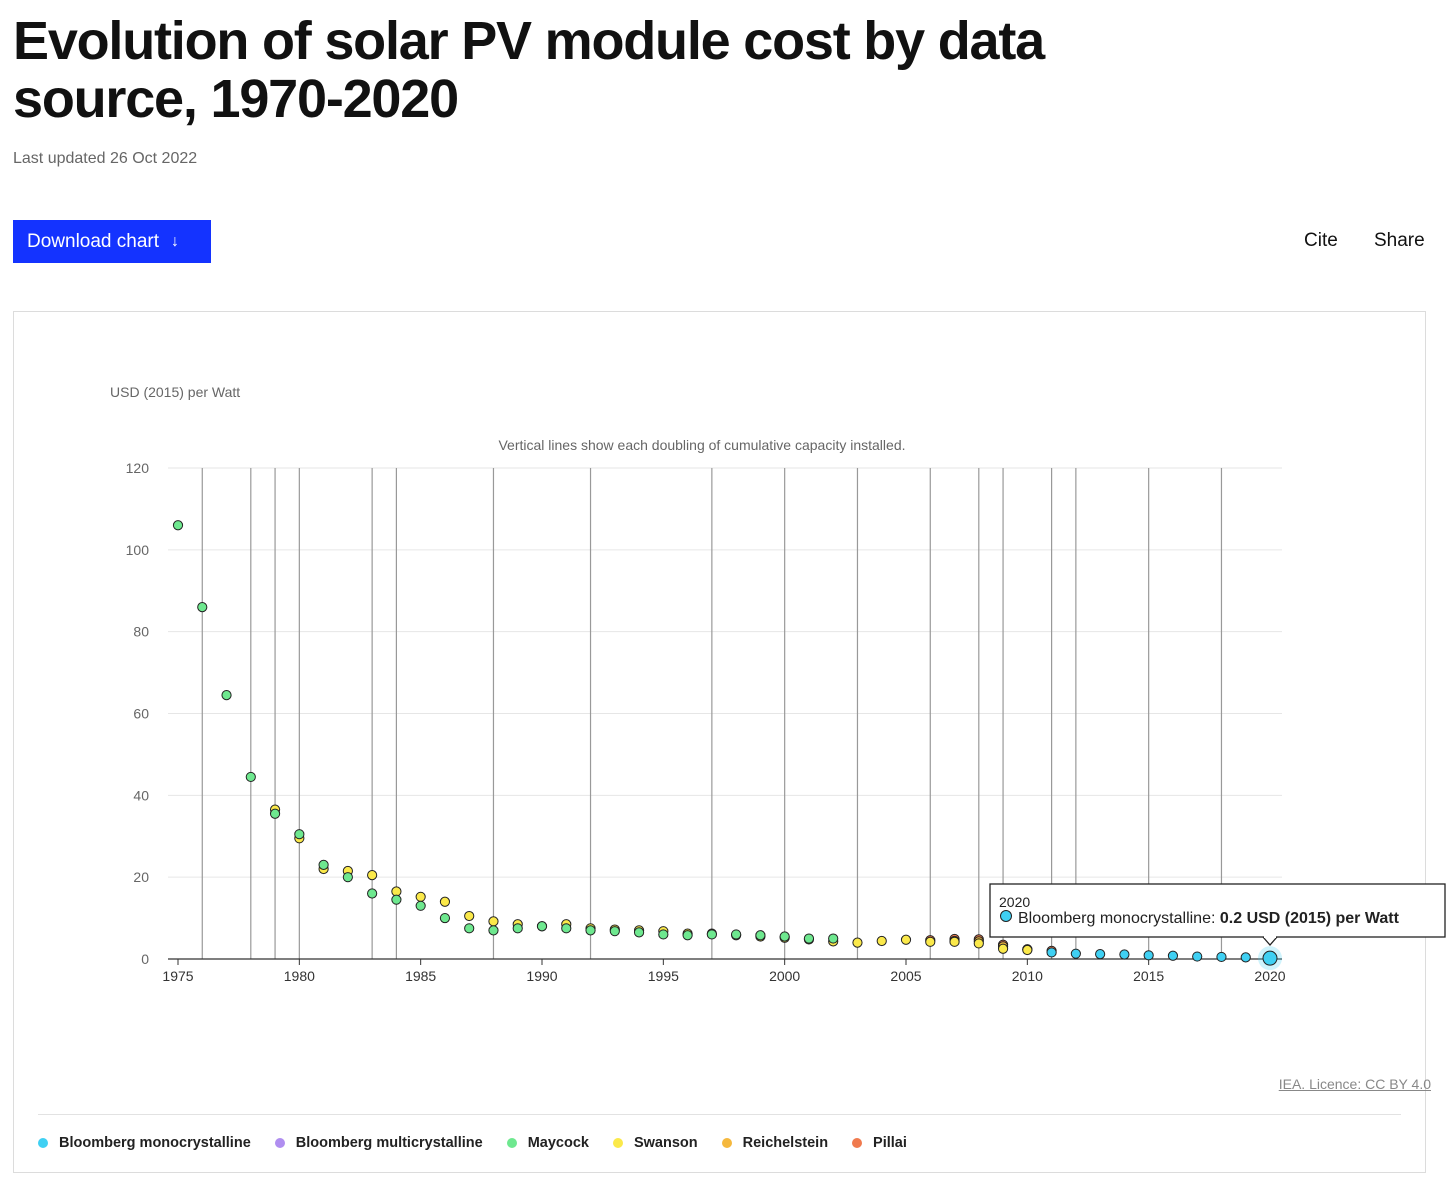 The image size is (1456, 1190). Describe the element at coordinates (905, 976) in the screenshot. I see `x-tick-label: 2005` at that location.